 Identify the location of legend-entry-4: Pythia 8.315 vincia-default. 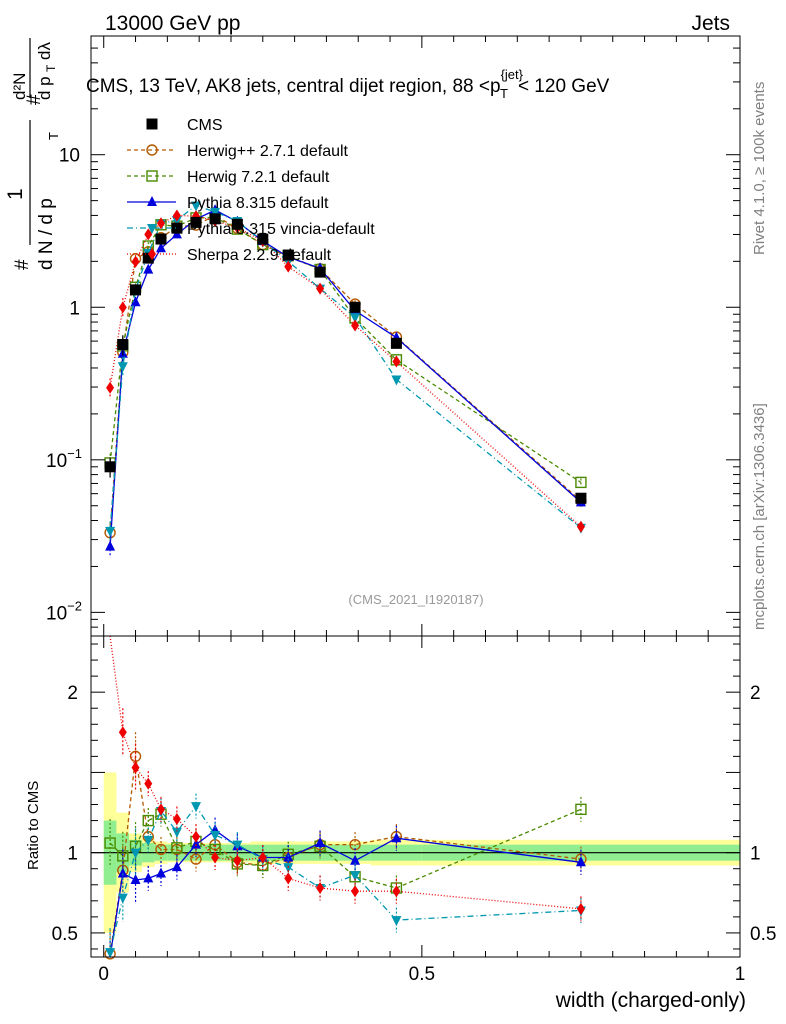
(251, 229).